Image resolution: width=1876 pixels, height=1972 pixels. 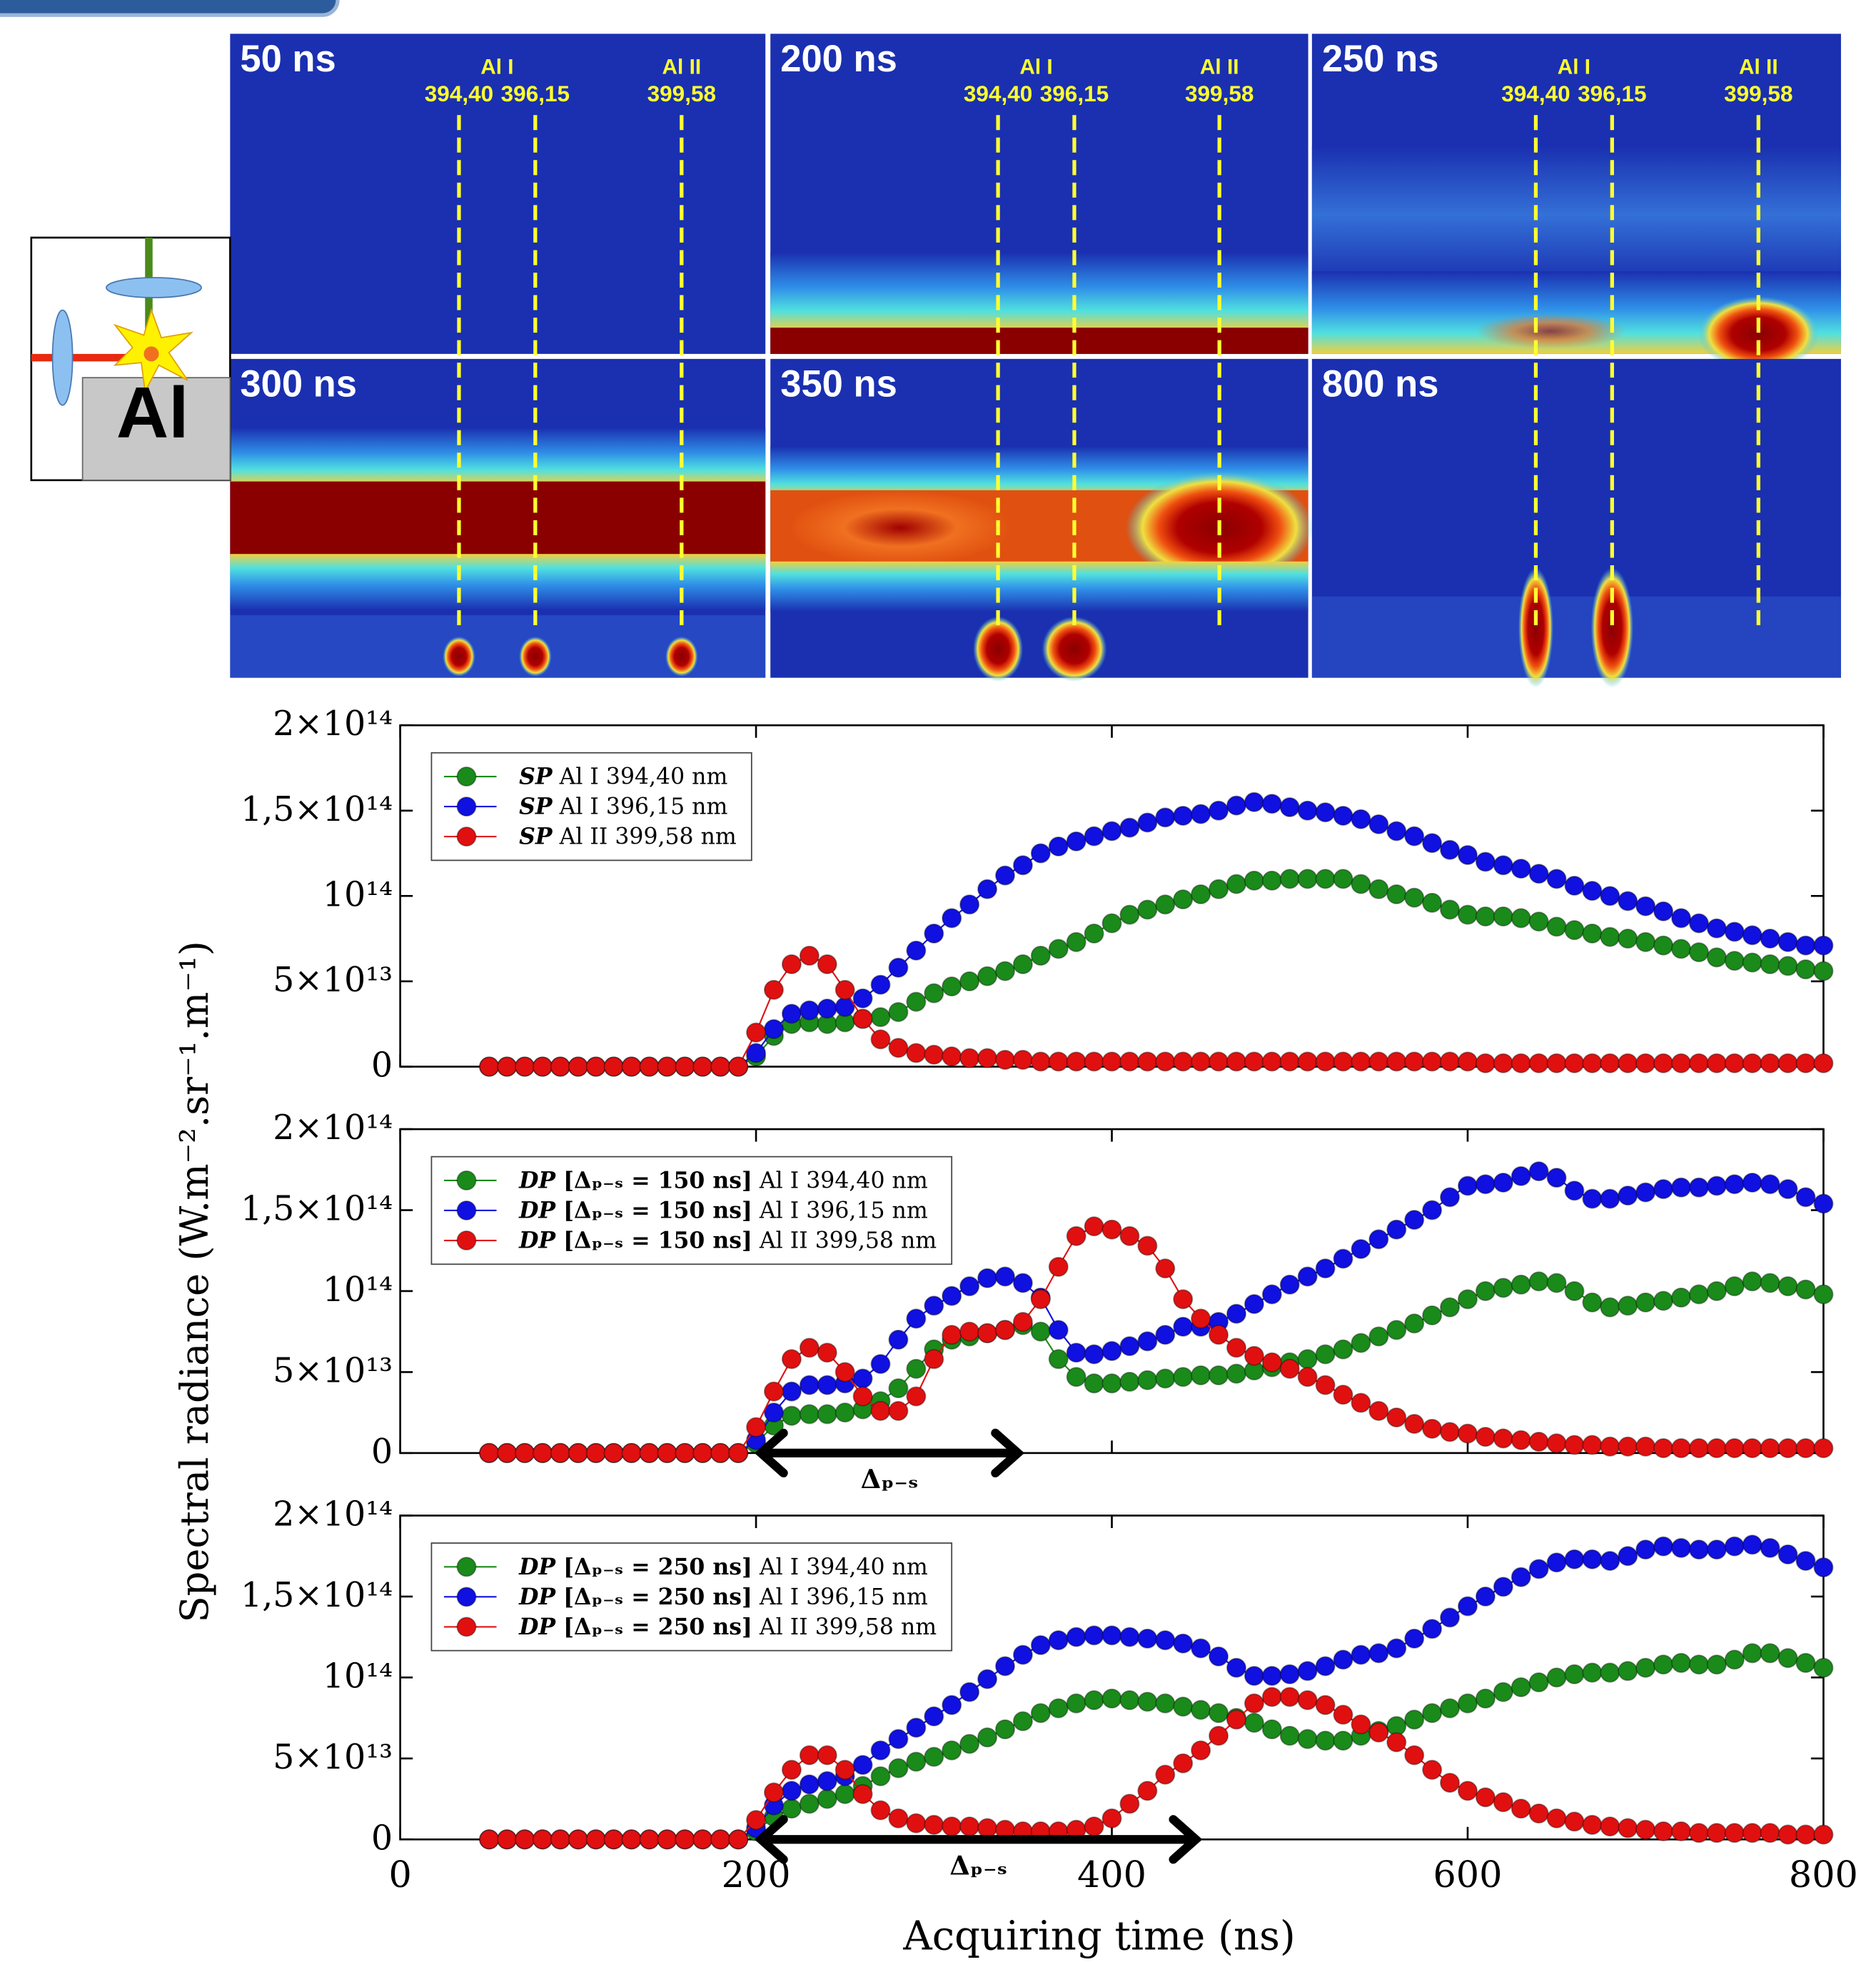 I want to click on y-tick-label: 2×10¹⁴, so click(x=333, y=1514).